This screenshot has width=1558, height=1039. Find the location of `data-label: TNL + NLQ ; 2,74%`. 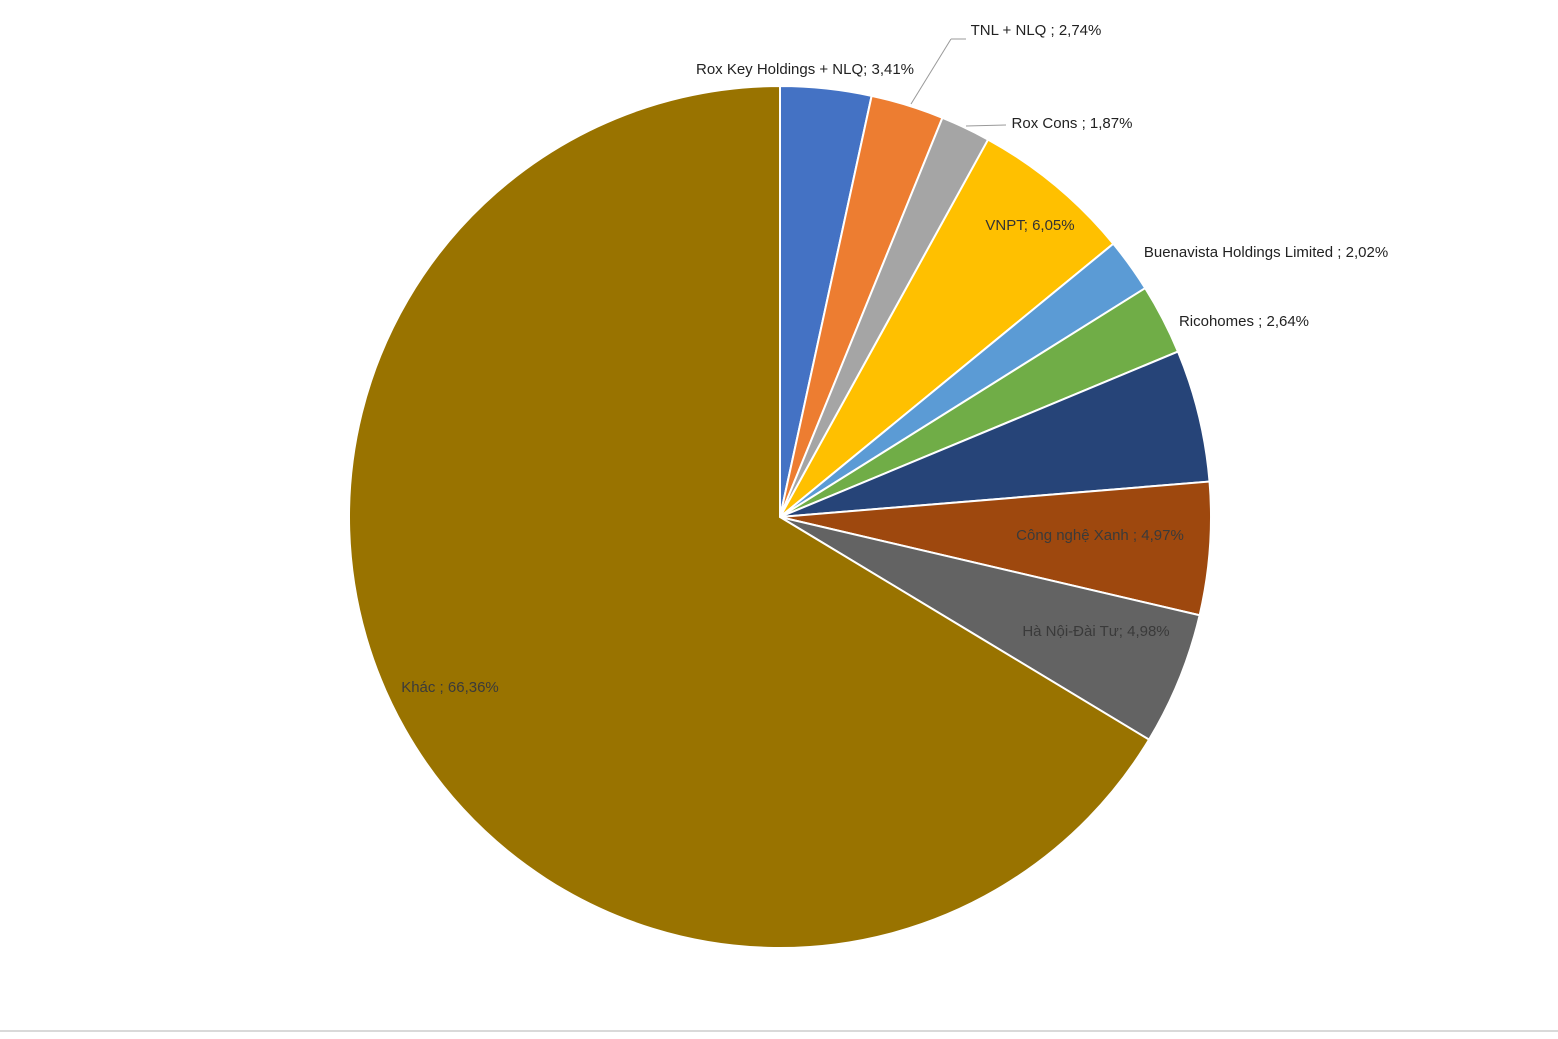

data-label: TNL + NLQ ; 2,74% is located at coordinates (1036, 30).